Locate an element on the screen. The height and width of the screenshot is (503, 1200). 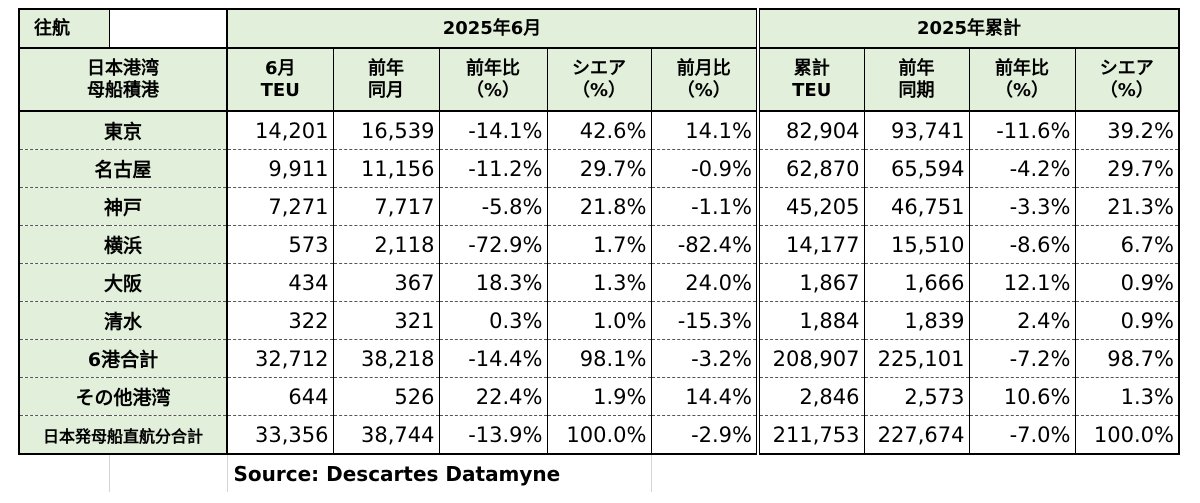
col-header-prev-period: 前年 同期 is located at coordinates (916, 79).